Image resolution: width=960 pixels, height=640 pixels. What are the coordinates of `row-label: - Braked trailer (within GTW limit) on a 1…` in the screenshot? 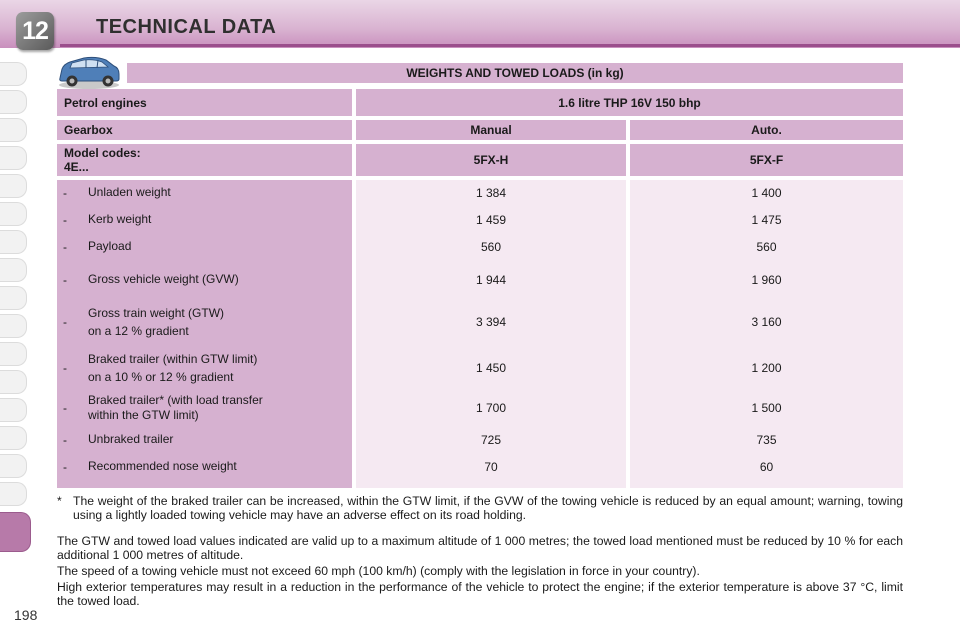 It's located at (204, 368).